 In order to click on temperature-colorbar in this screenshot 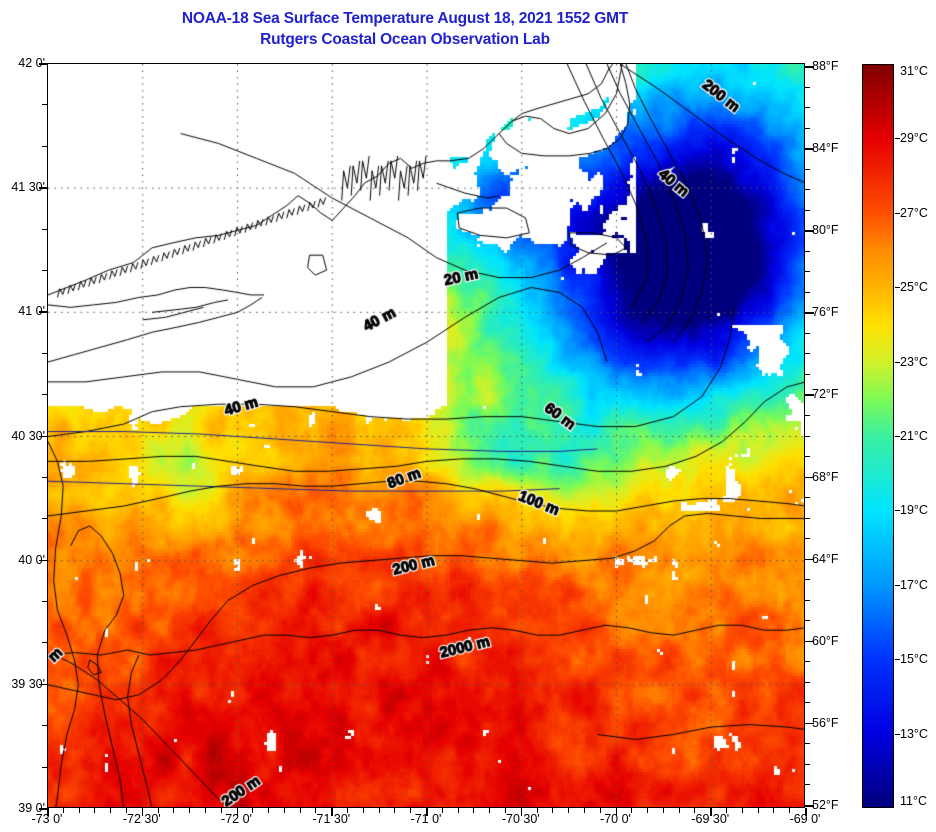, I will do `click(878, 436)`.